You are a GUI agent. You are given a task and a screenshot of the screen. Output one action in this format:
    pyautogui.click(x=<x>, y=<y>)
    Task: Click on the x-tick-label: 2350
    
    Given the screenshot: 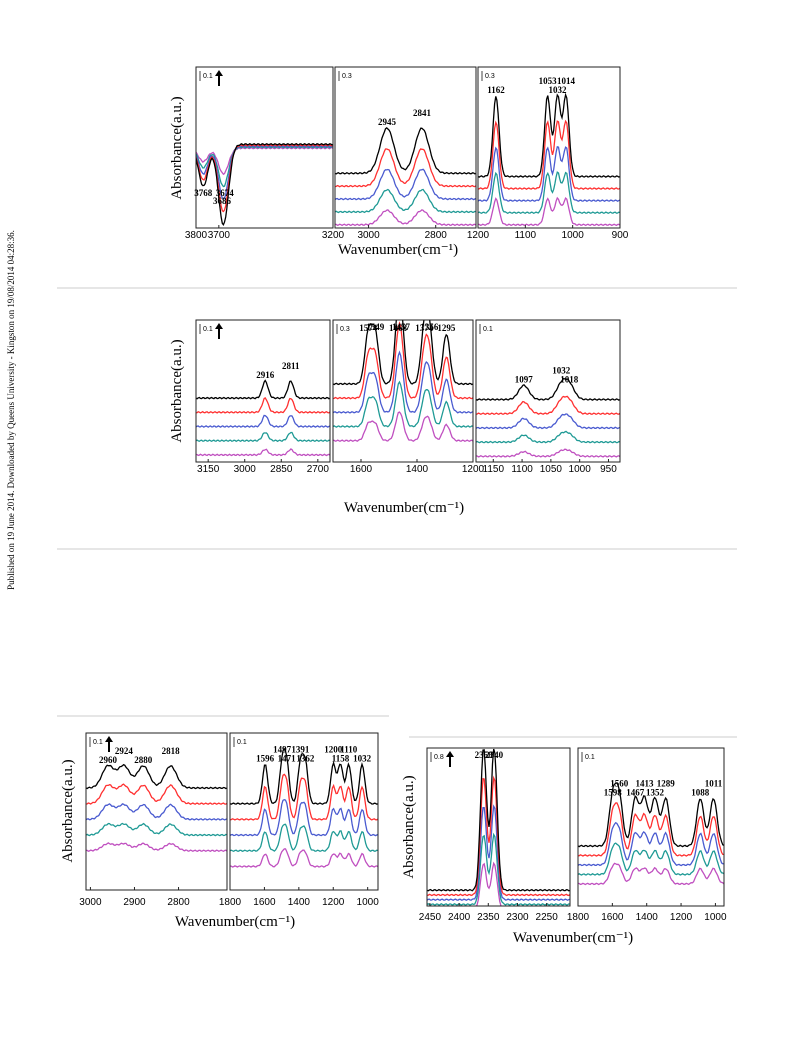 What is the action you would take?
    pyautogui.click(x=488, y=917)
    